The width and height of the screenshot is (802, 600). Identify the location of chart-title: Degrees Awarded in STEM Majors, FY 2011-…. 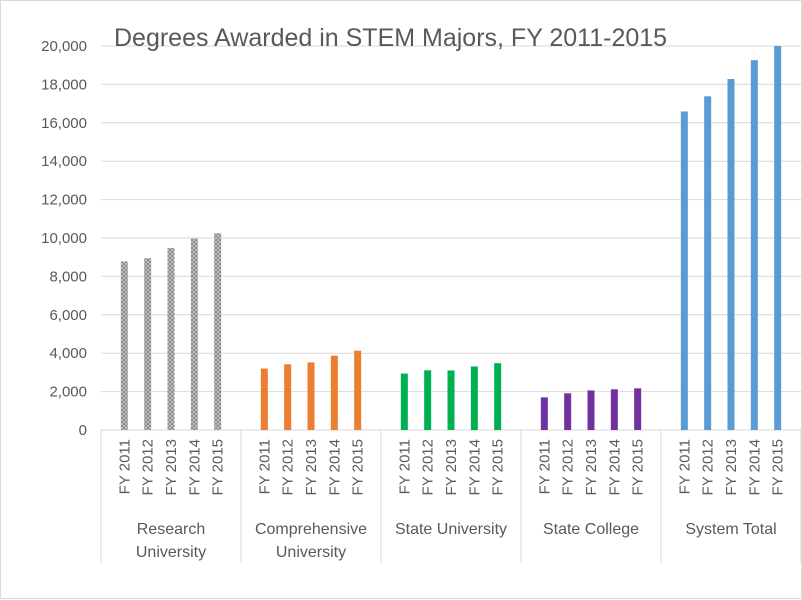
(390, 38).